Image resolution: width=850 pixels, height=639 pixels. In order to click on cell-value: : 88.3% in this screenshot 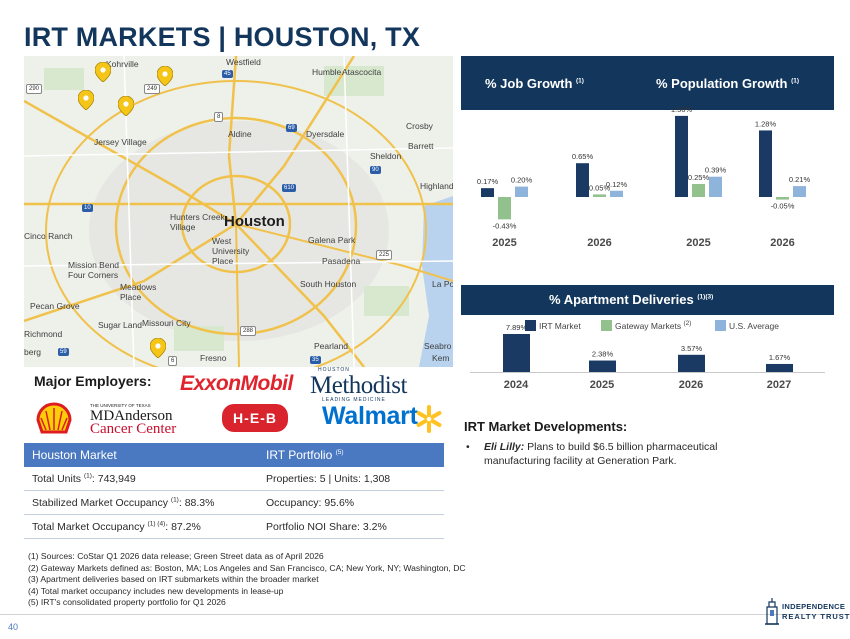, I will do `click(196, 503)`.